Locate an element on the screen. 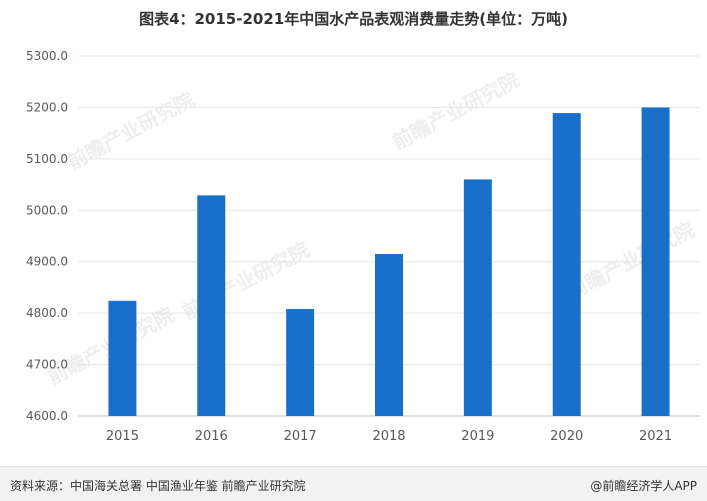  source-text: 资料来源：中国海关总署 中国渔业年鉴 前瞻产业研究院 is located at coordinates (158, 486).